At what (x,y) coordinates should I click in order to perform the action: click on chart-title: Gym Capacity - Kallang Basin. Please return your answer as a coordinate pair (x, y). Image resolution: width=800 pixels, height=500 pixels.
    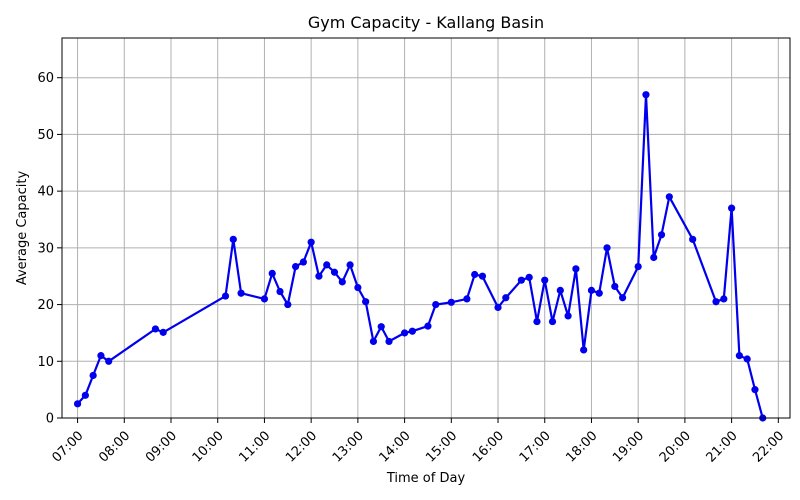
    Looking at the image, I should click on (426, 22).